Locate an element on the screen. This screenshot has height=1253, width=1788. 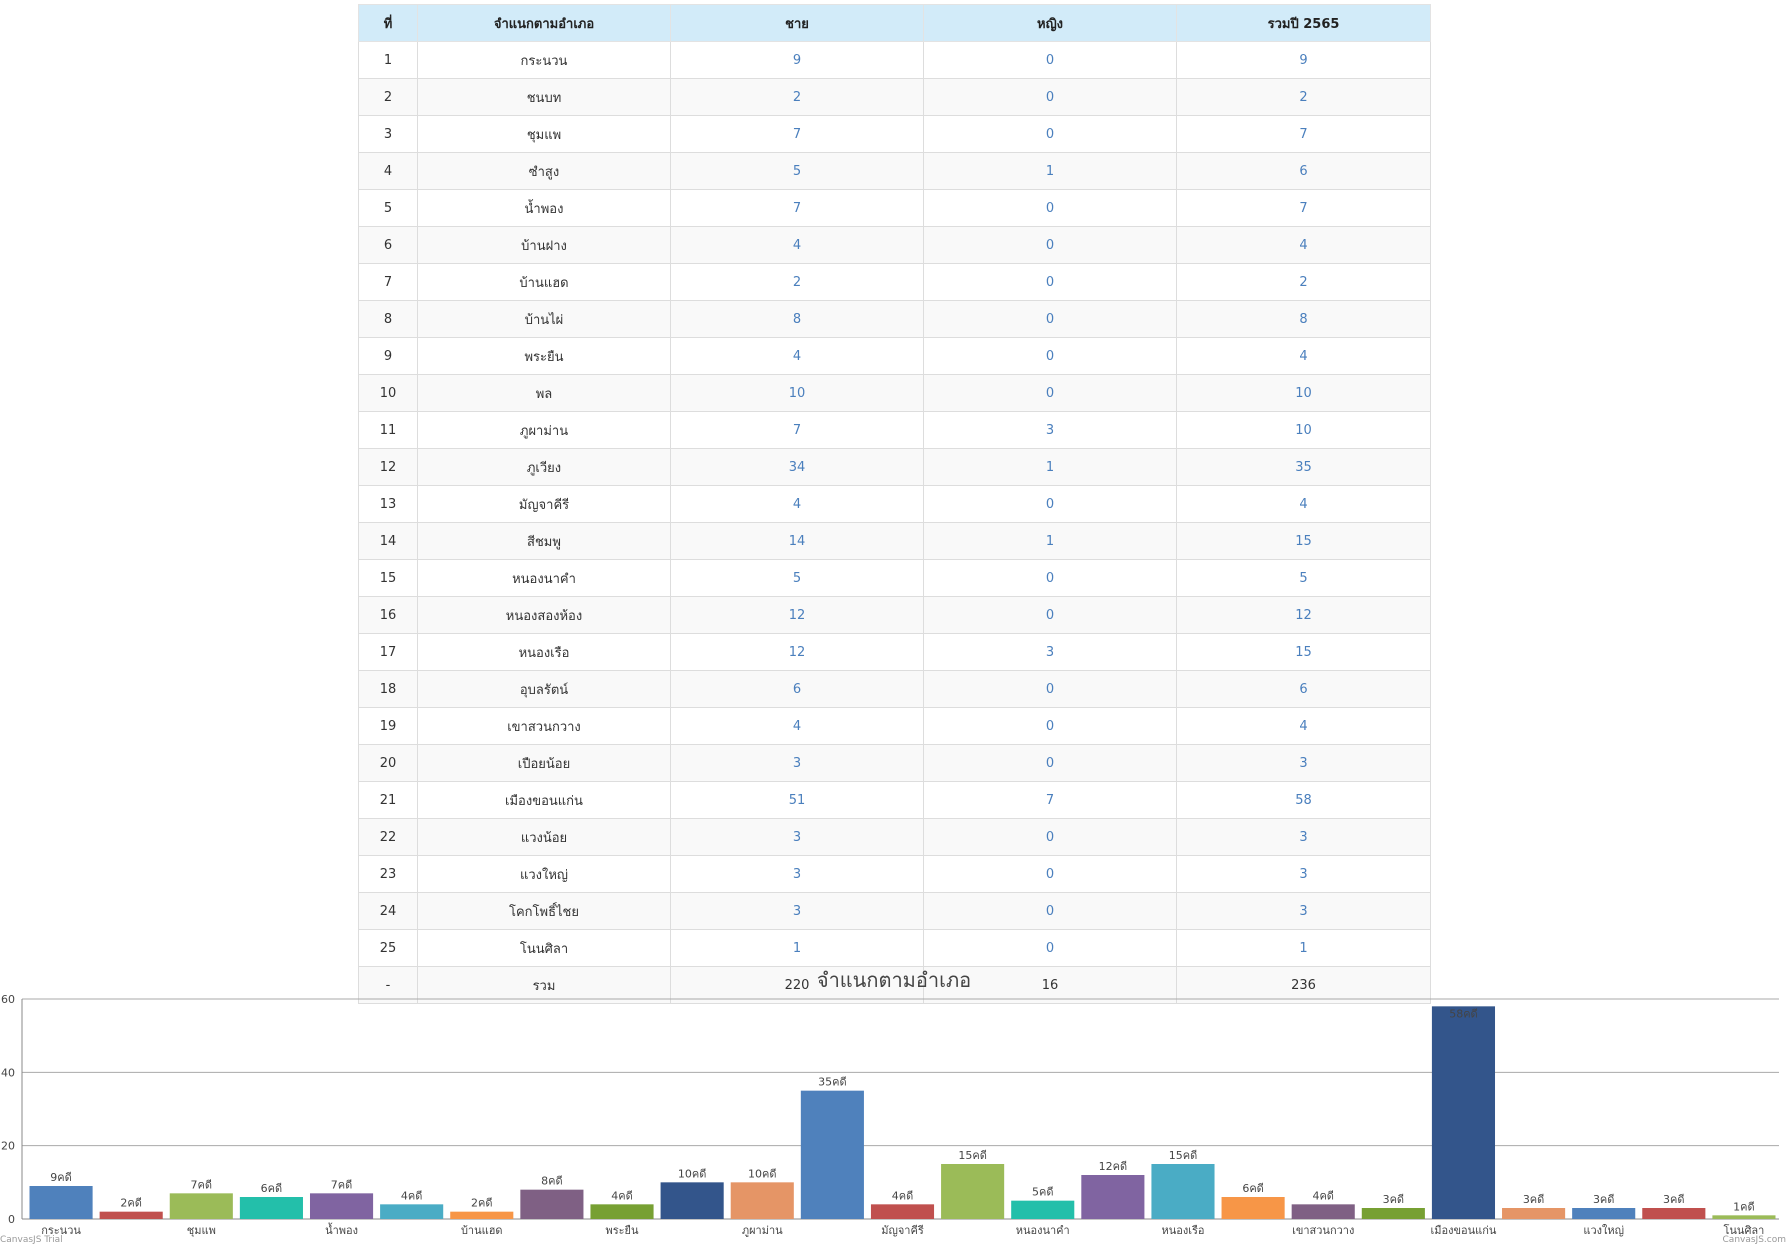
table-row: 2 ชนบท 2 0 2 is located at coordinates (894, 97).